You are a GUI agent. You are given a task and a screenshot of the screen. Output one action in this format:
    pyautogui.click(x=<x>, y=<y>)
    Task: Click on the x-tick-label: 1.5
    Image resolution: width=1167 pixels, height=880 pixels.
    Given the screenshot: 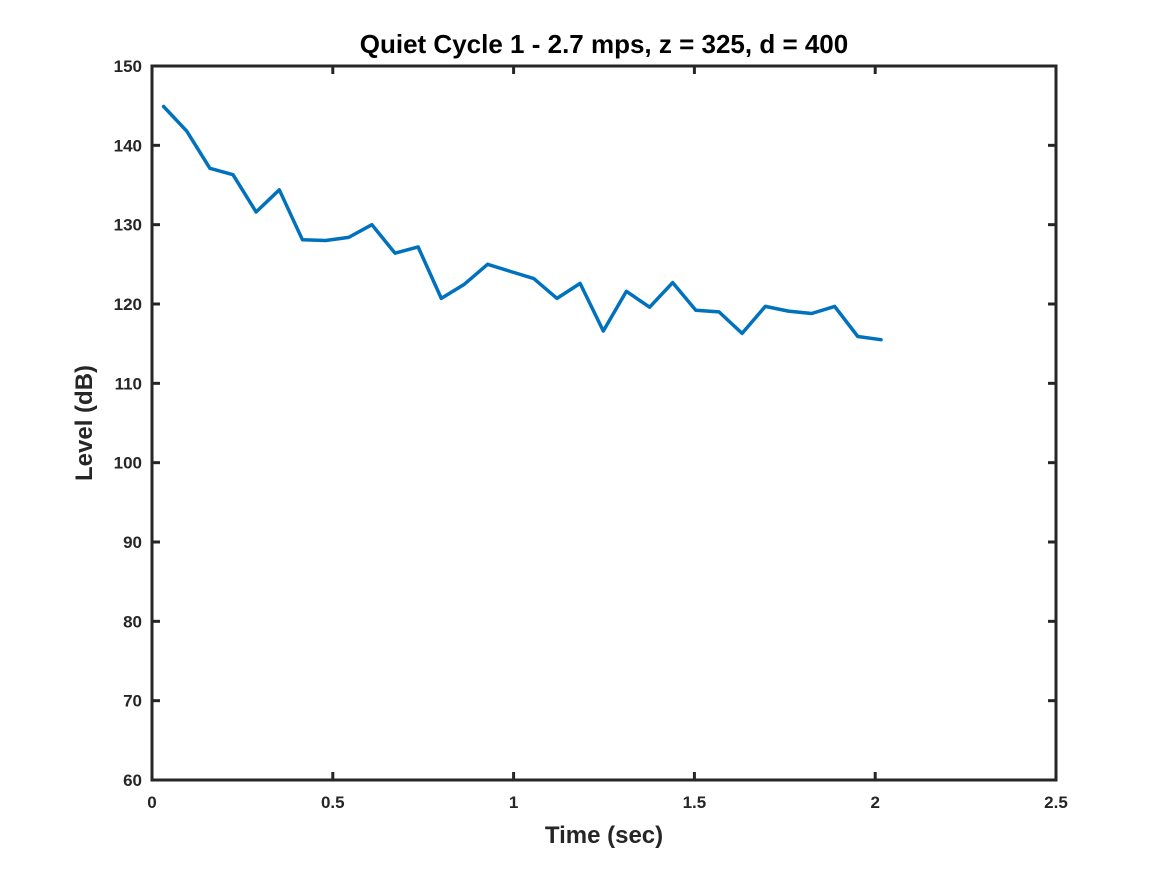 What is the action you would take?
    pyautogui.click(x=695, y=802)
    